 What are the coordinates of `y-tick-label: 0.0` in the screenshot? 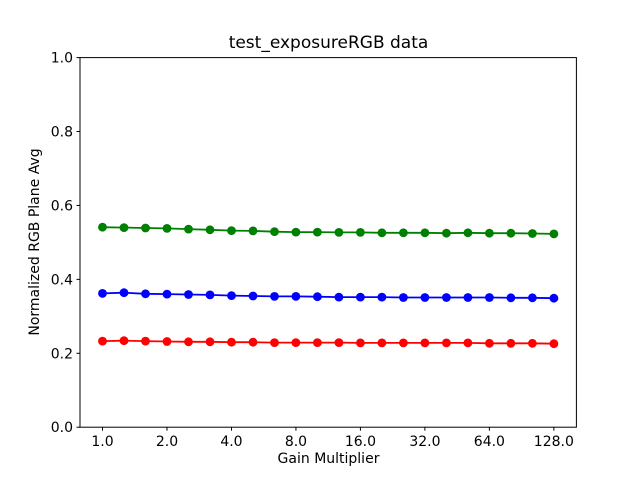 It's located at (62, 428).